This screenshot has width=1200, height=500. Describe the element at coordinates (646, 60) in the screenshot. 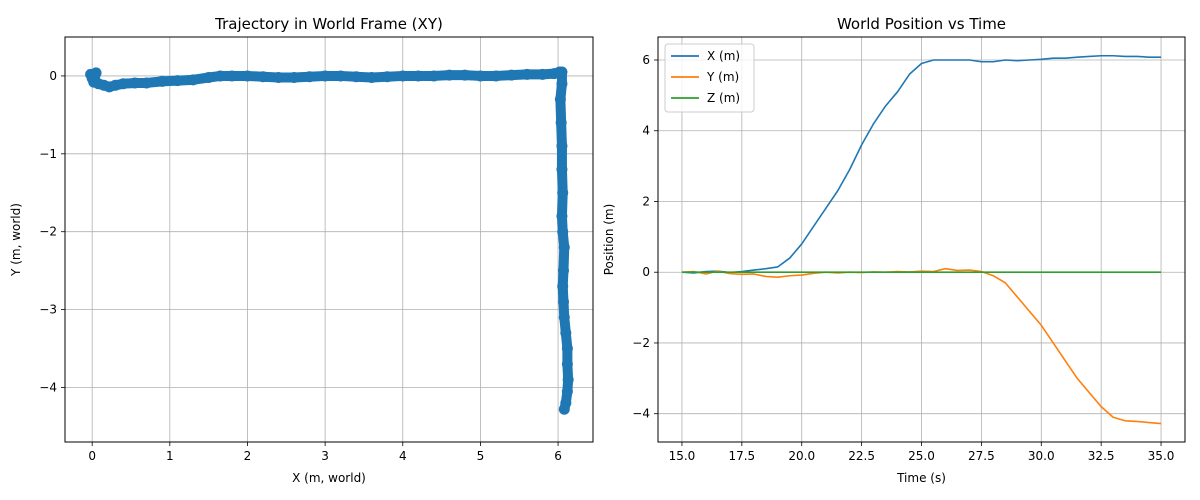

I see `position-time-y-tick-label: 6` at that location.